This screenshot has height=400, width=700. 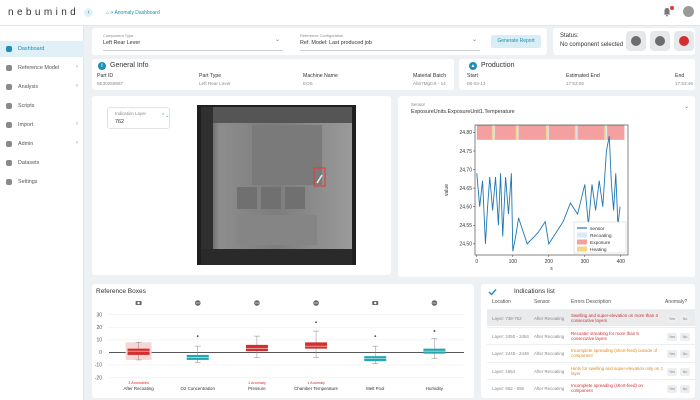 I want to click on status-card, so click(x=624, y=41).